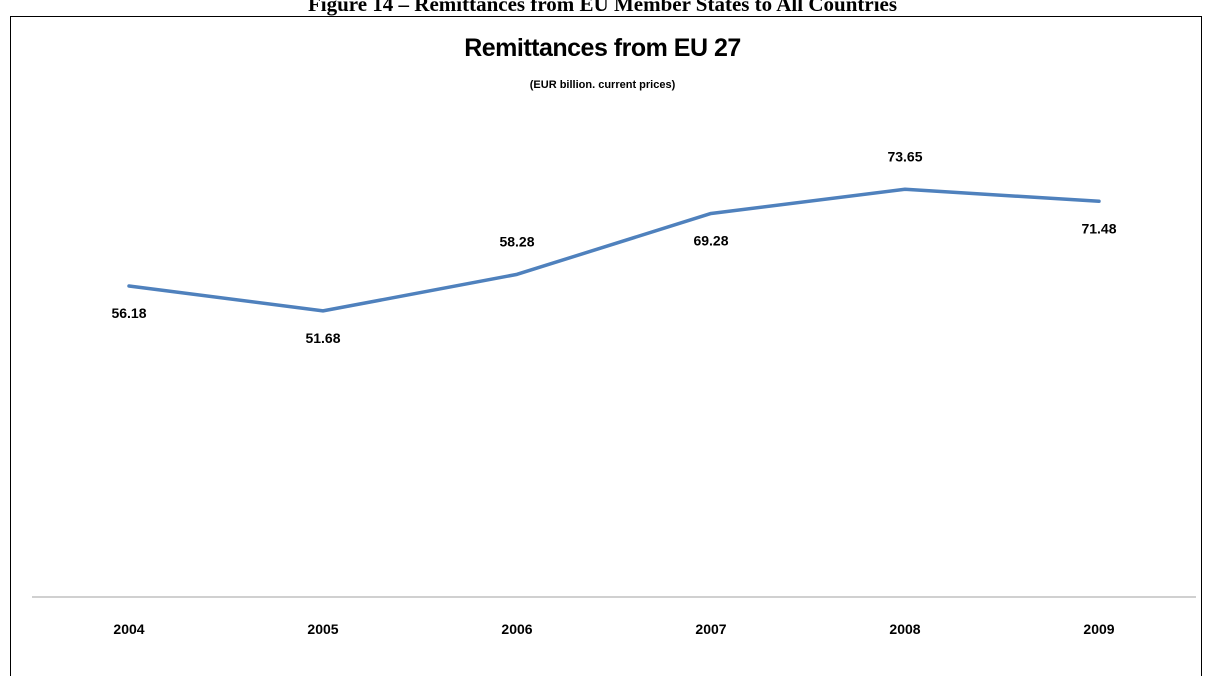 Image resolution: width=1205 pixels, height=676 pixels. What do you see at coordinates (602, 85) in the screenshot?
I see `chart-subtitle: (EUR billion. current prices)` at bounding box center [602, 85].